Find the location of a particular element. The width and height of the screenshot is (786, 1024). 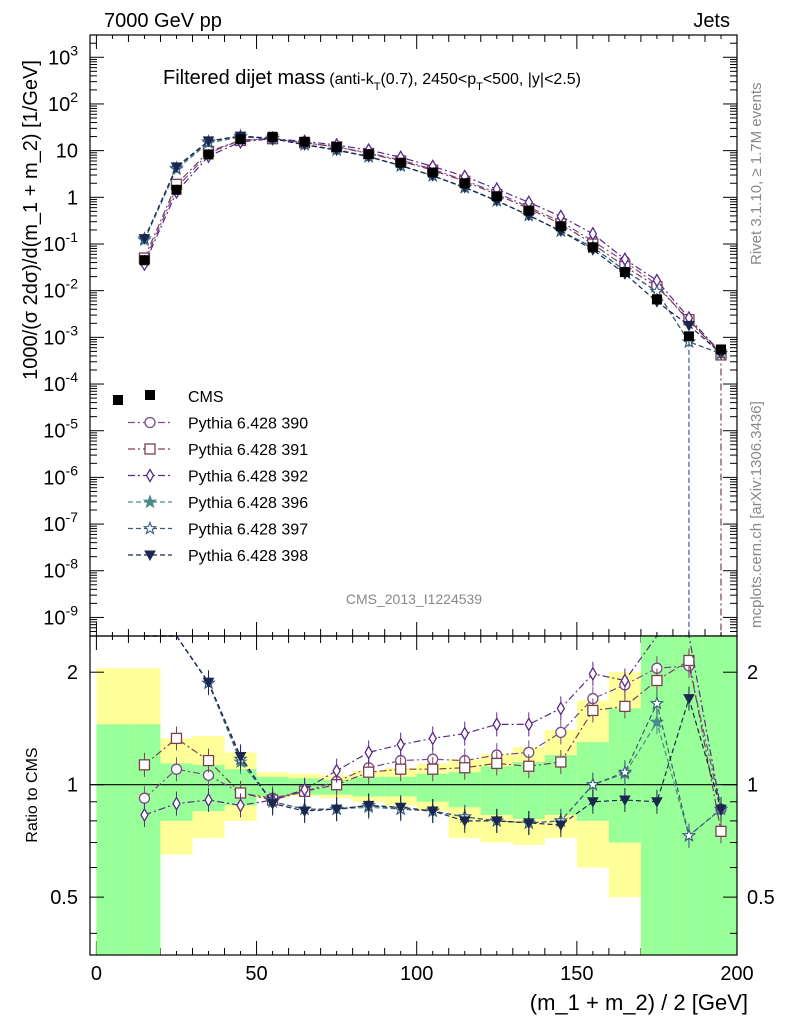

y-tick-exponent: -3 is located at coordinates (72, 330).